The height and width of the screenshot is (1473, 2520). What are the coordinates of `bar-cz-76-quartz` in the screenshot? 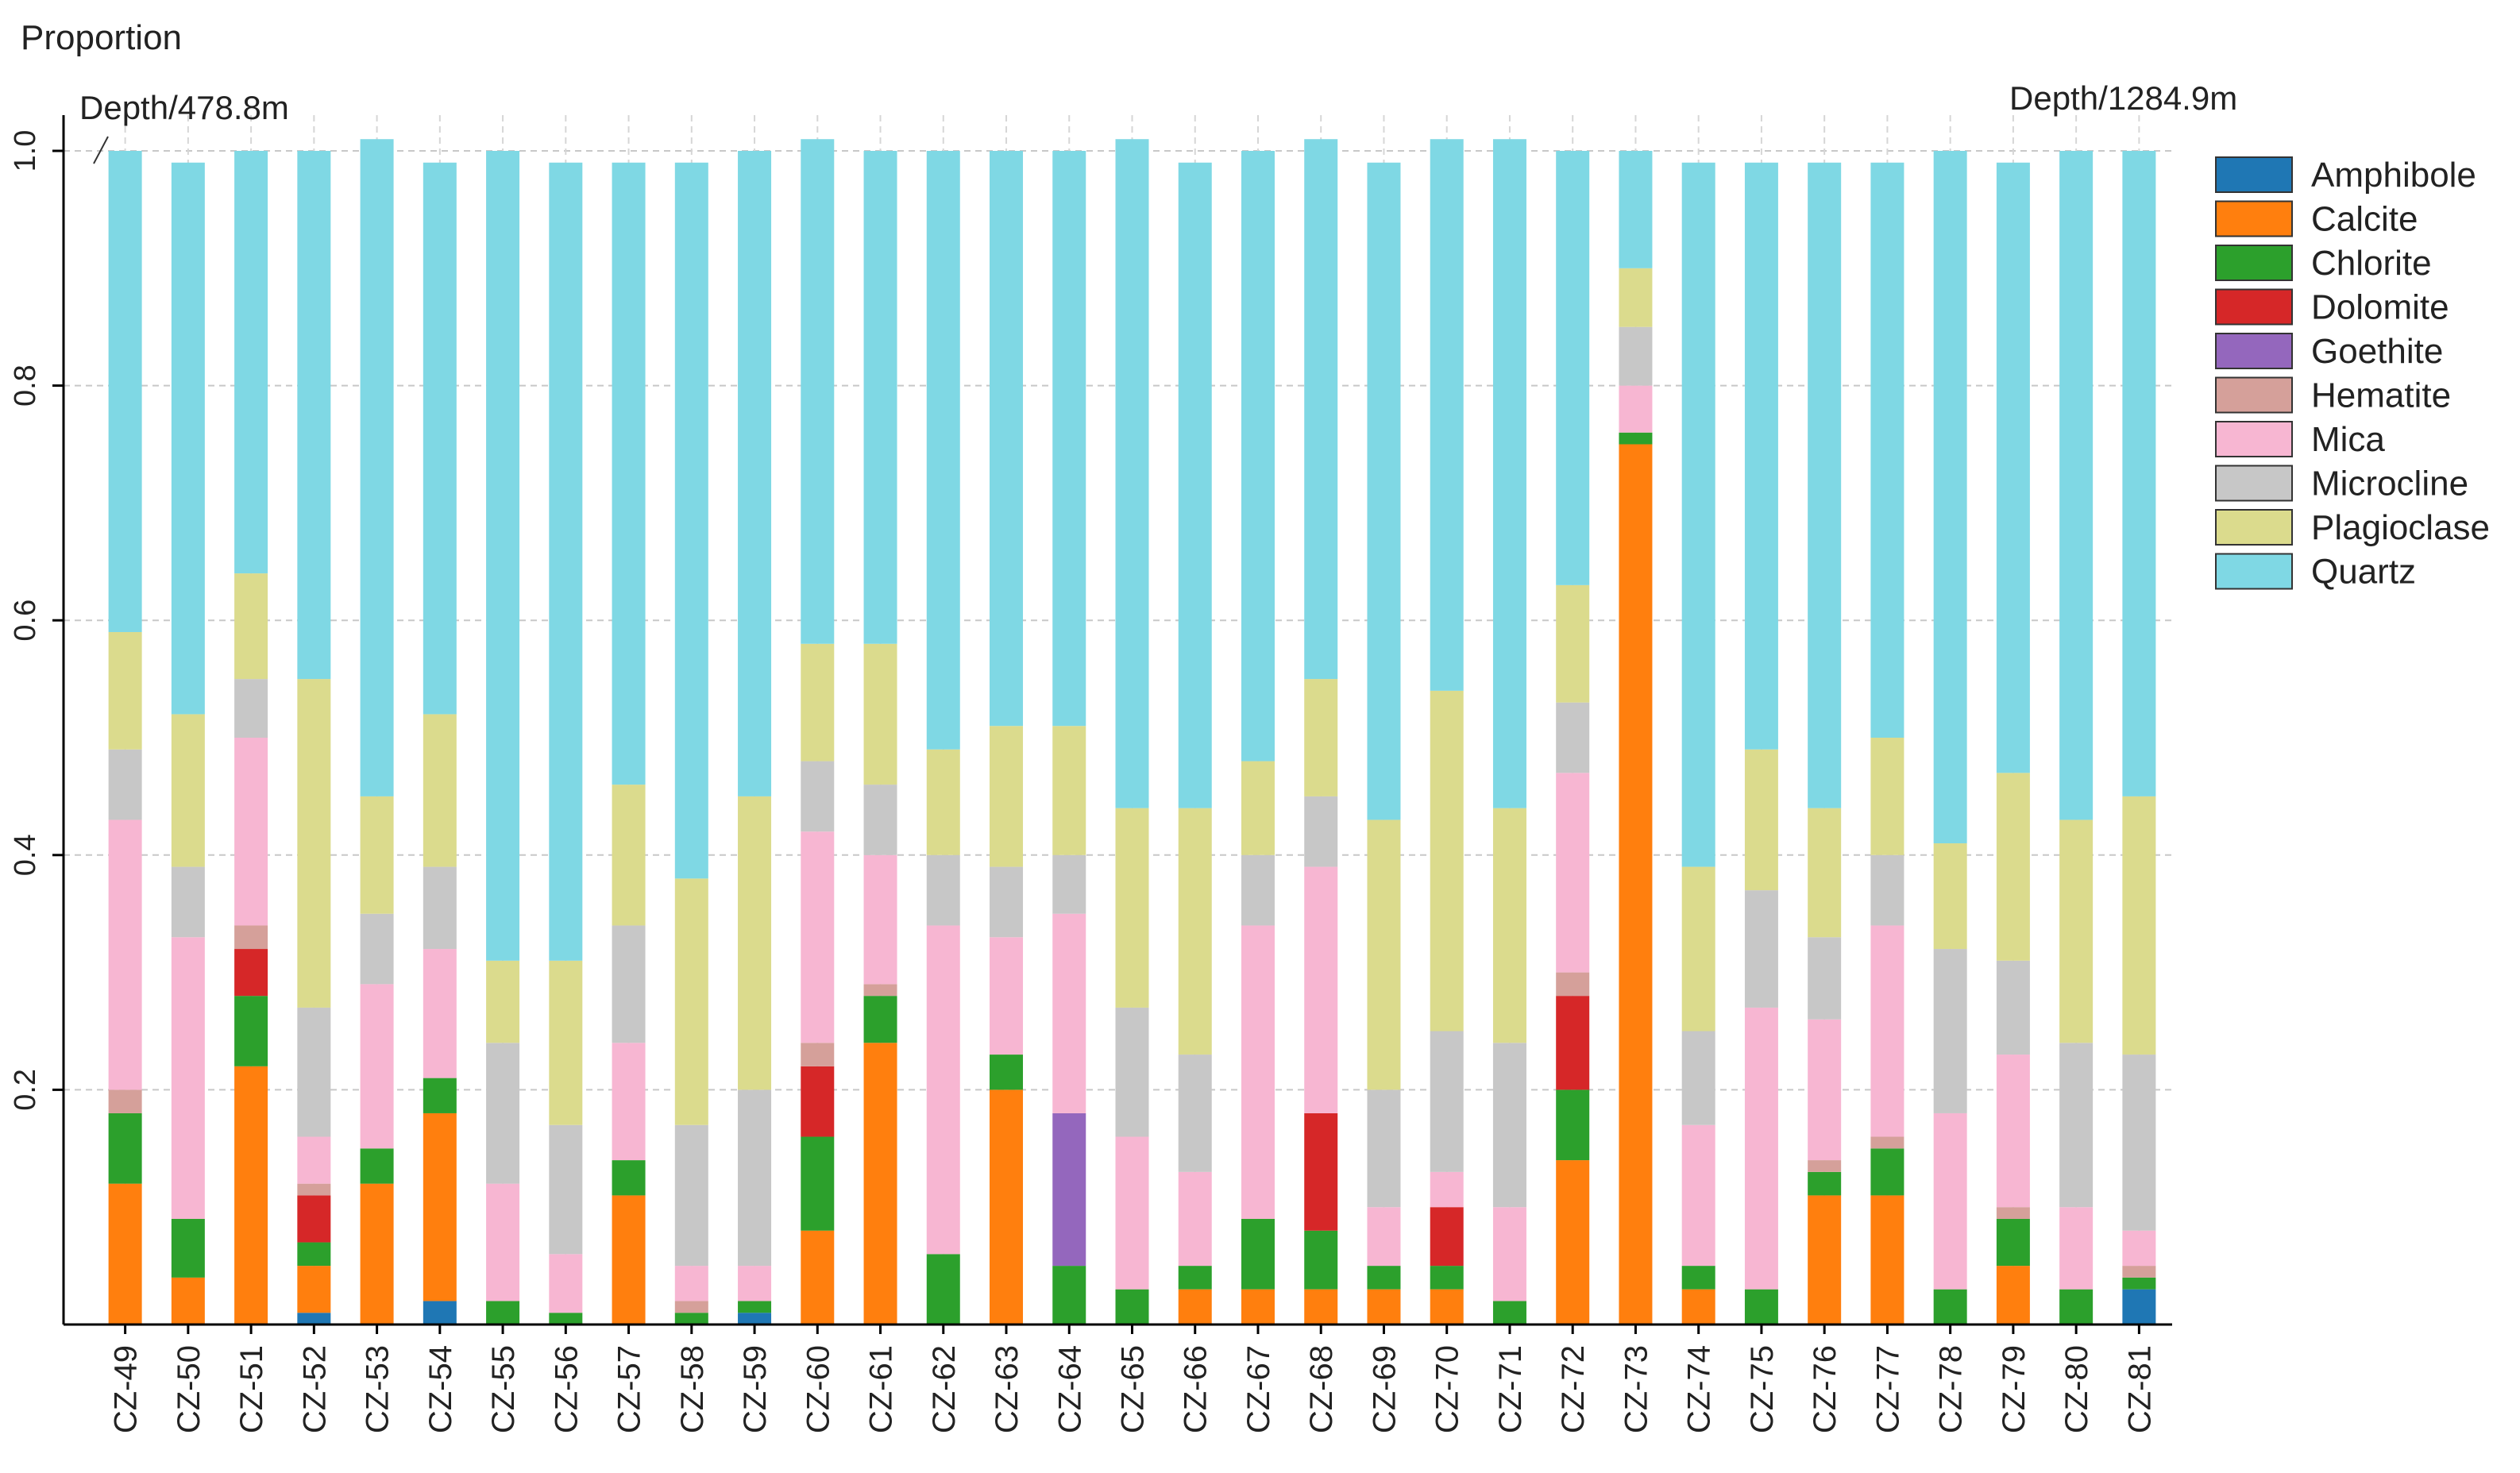 It's located at (1825, 485).